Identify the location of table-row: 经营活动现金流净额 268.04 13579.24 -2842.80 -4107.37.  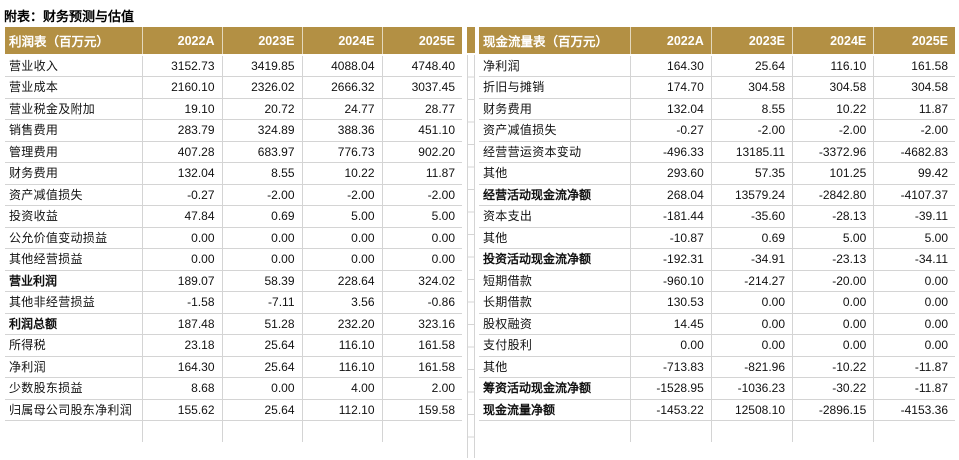
(717, 194).